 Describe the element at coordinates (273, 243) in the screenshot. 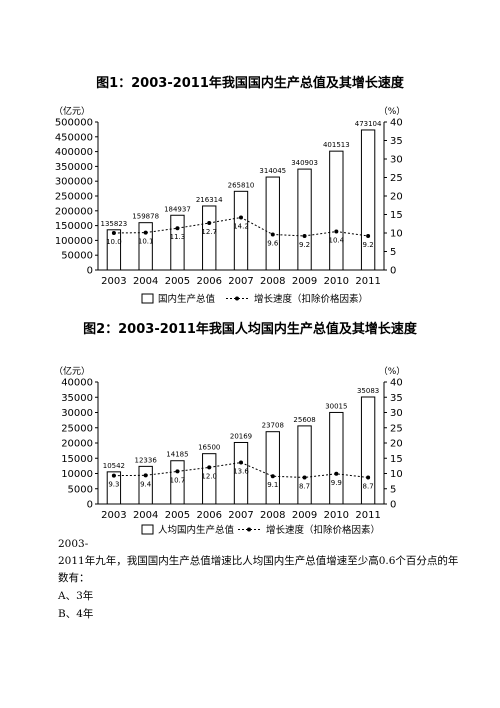

I see `chart-1-growth-label: 9.6` at that location.